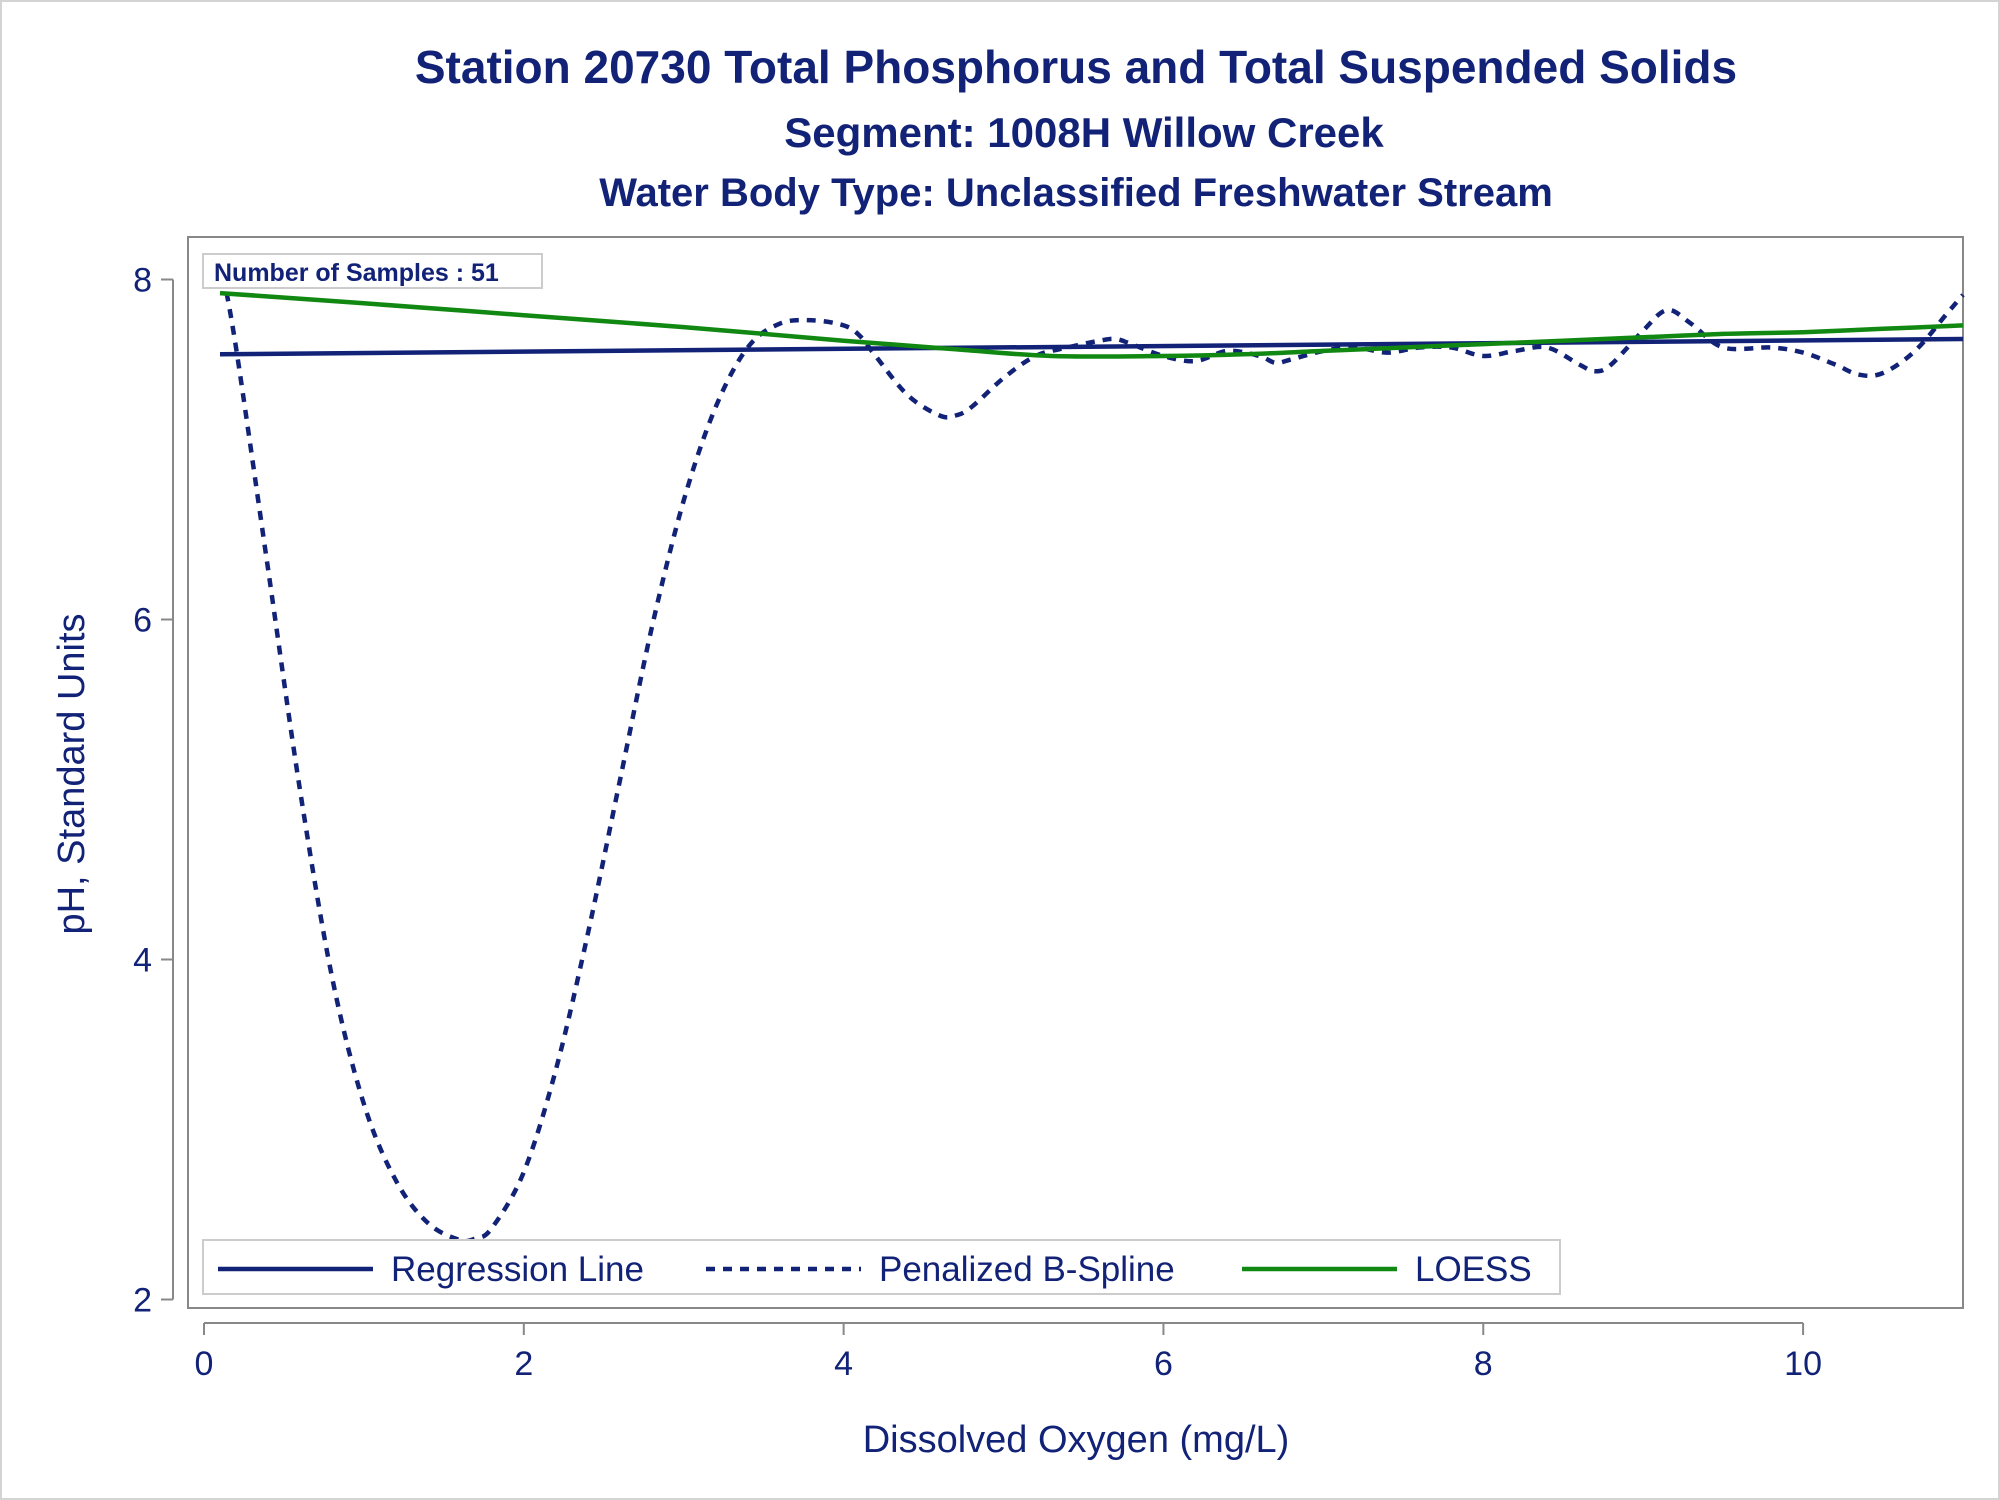  What do you see at coordinates (517, 1269) in the screenshot?
I see `legend-label-regression: Regression Line` at bounding box center [517, 1269].